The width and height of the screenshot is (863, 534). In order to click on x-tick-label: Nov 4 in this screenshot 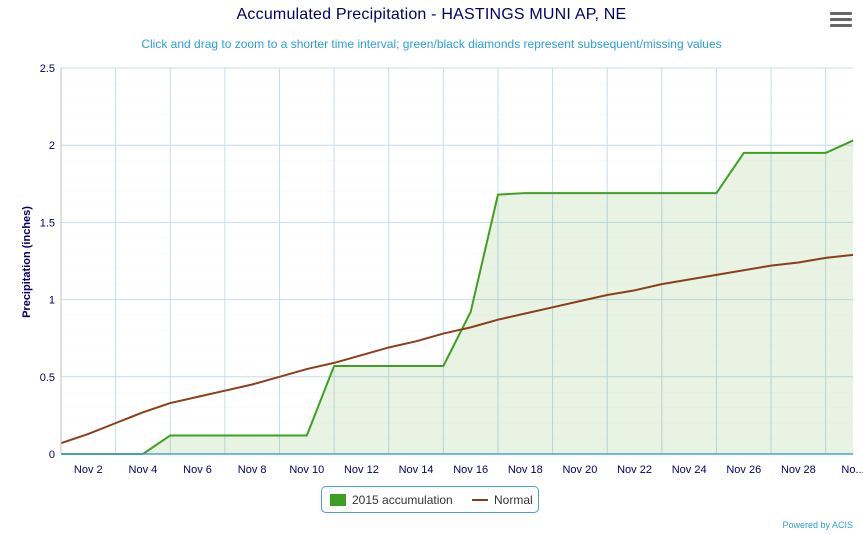, I will do `click(143, 470)`.